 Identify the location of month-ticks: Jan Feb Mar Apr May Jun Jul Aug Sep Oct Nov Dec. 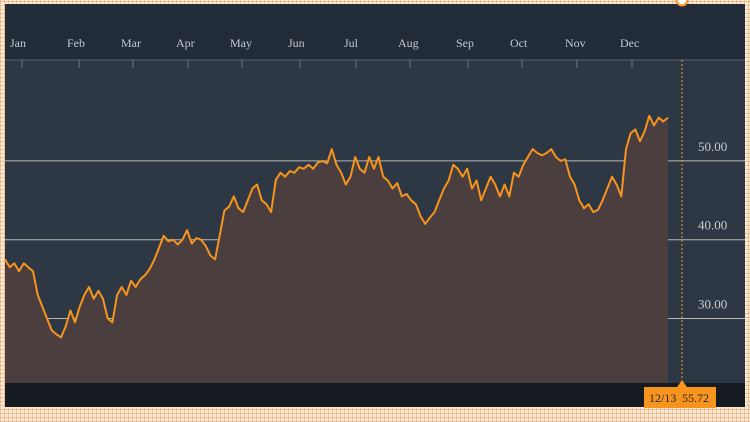
(324, 52).